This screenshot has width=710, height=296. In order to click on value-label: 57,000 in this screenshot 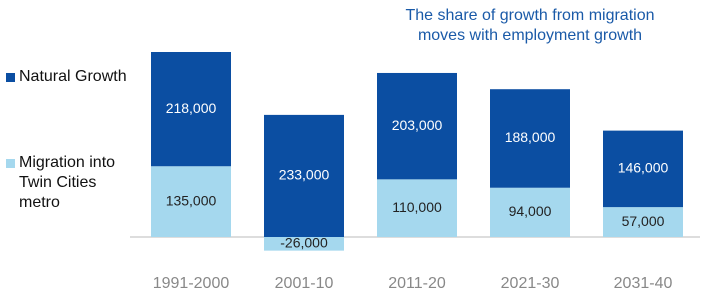, I will do `click(643, 221)`.